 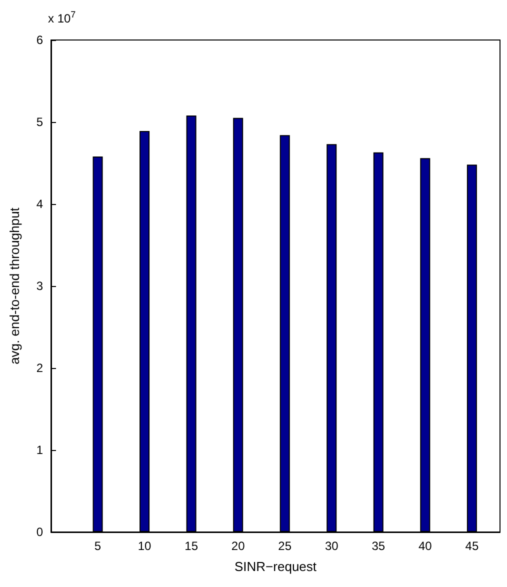 I want to click on x-tick-label: 10, so click(x=145, y=546).